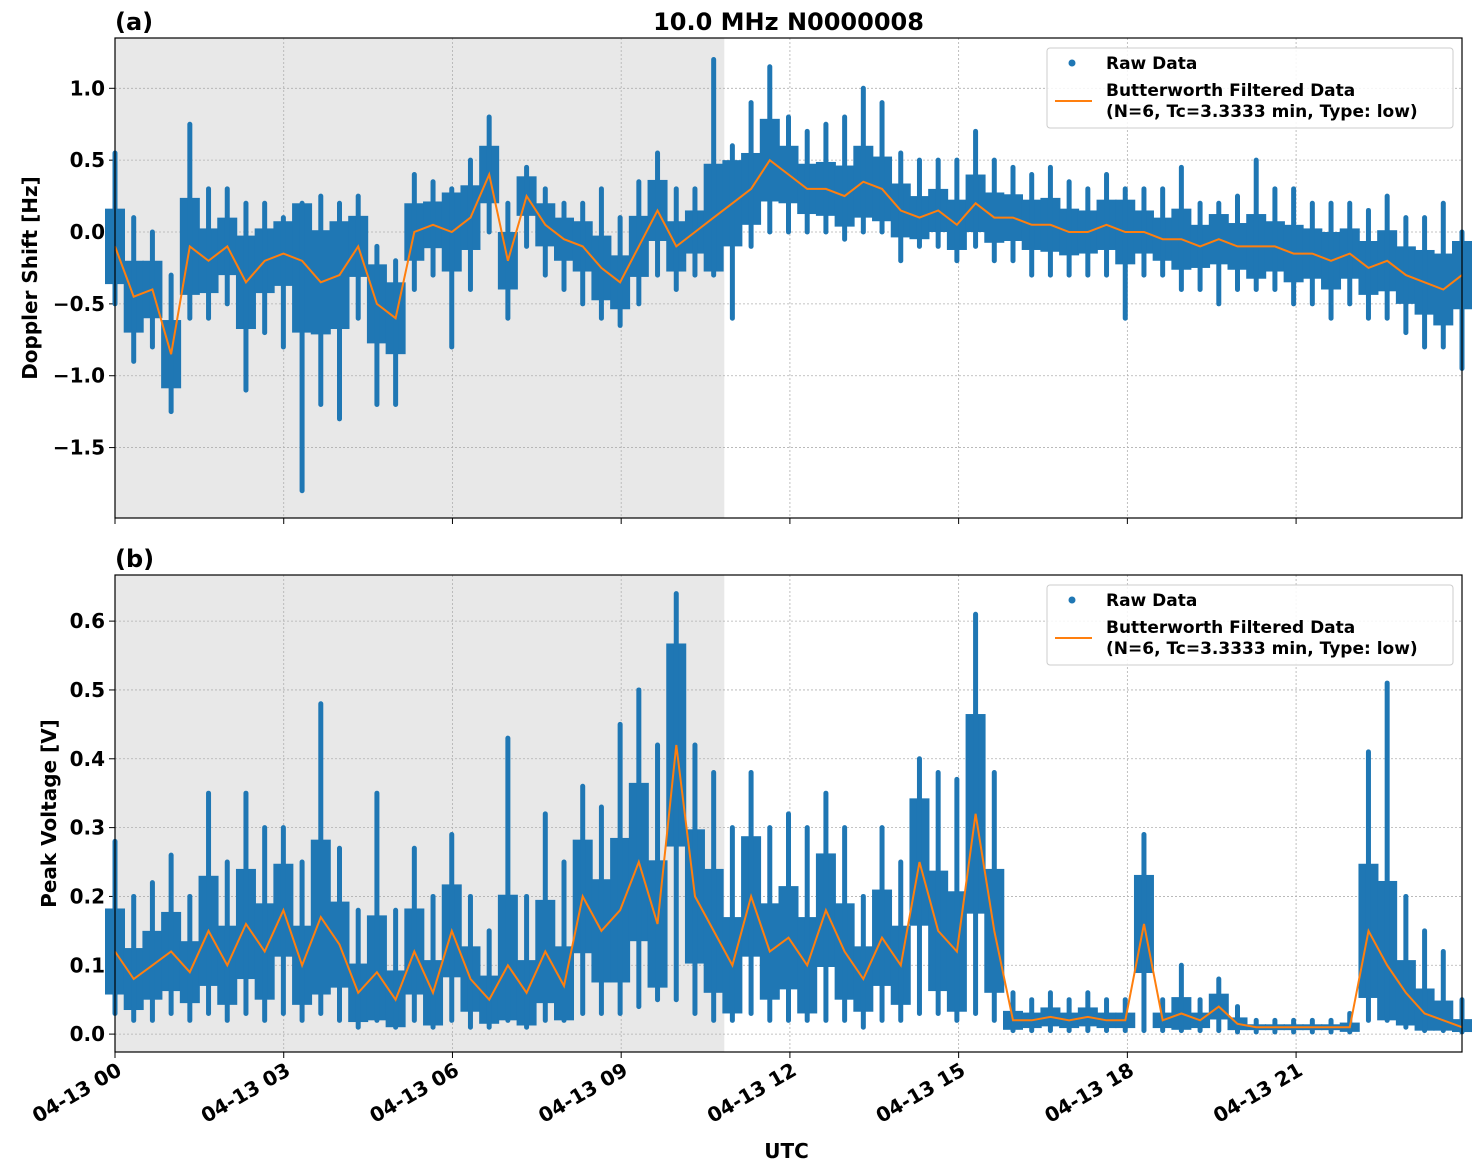 The height and width of the screenshot is (1172, 1472). I want to click on chart-title: 10.0 MHz N0000008, so click(788, 22).